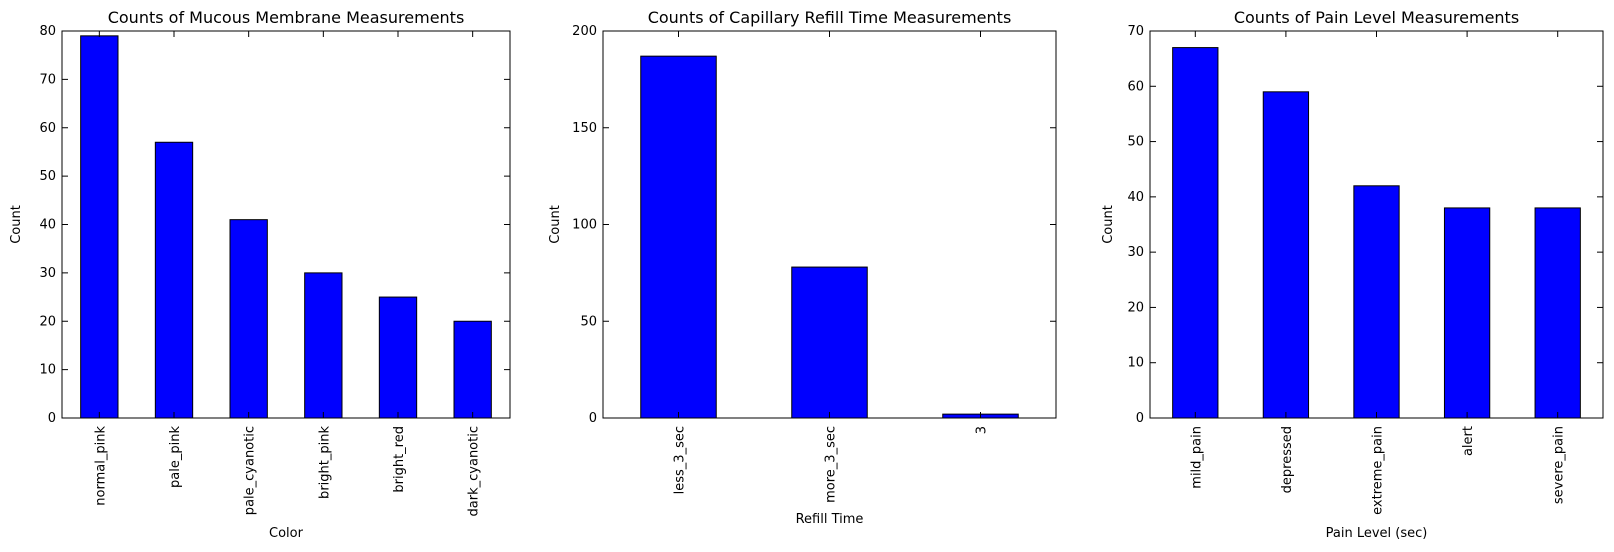 The width and height of the screenshot is (1614, 552). I want to click on y-tick-label: 150, so click(584, 128).